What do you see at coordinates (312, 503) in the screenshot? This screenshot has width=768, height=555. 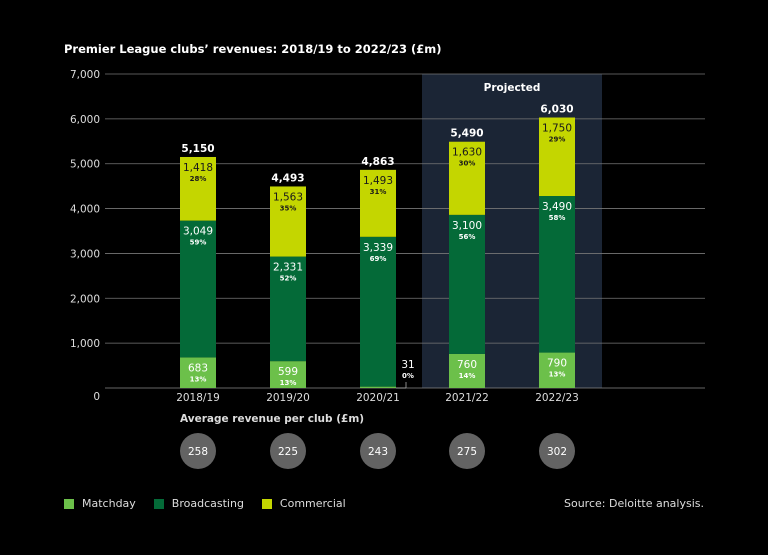 I see `legend-label: Commercial` at bounding box center [312, 503].